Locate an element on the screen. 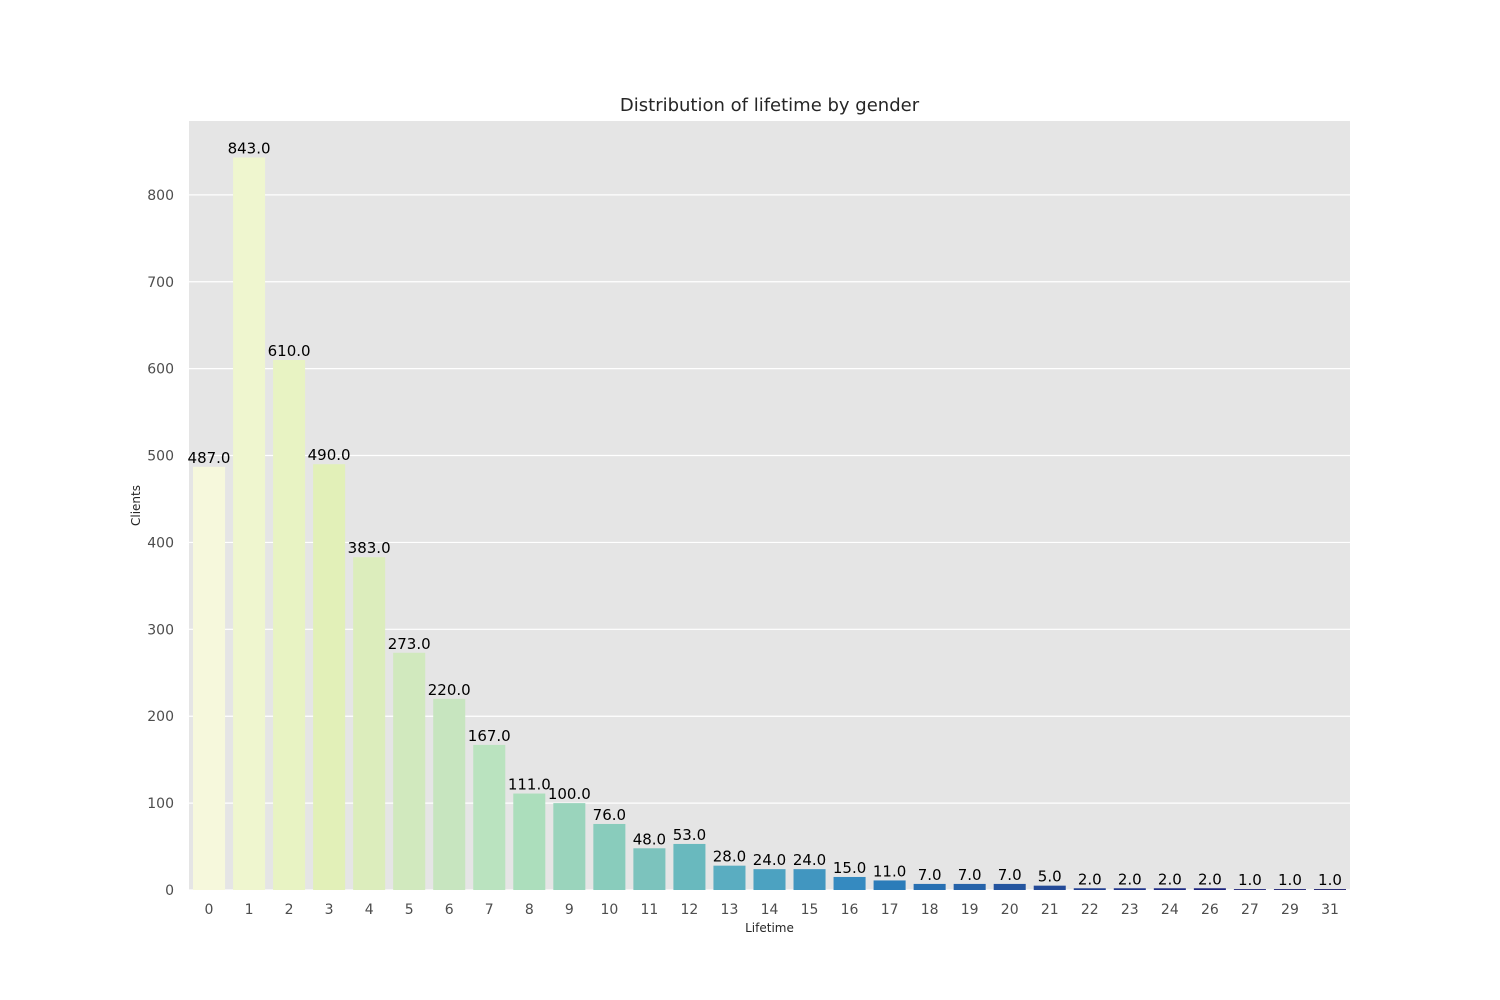  bar-value-label: 28.0 is located at coordinates (729, 857).